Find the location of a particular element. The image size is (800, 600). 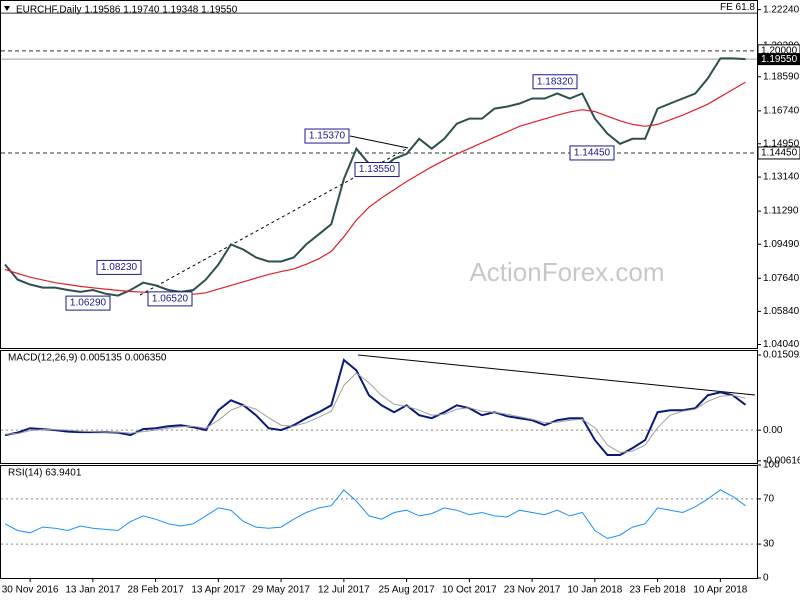

x-tick-label: 10 Jan 2018 is located at coordinates (594, 590).